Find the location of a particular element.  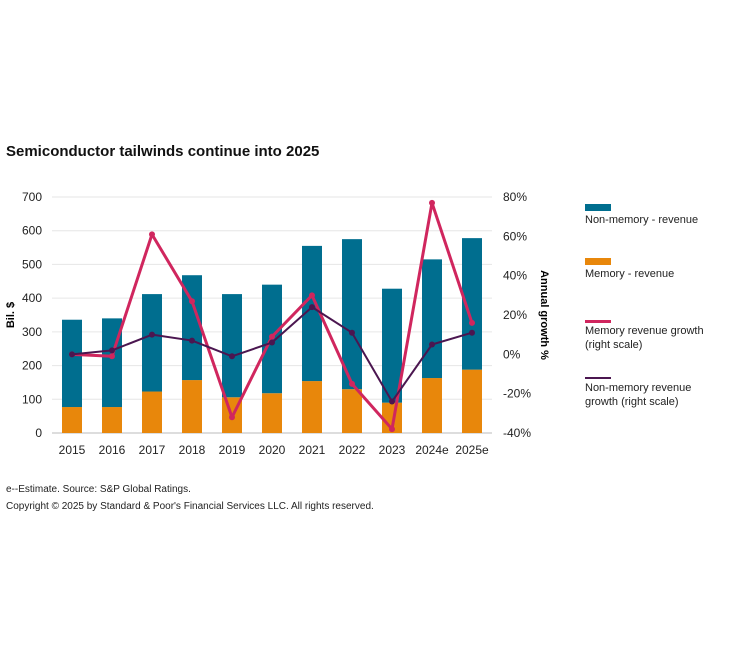

y-tick-label: 600 is located at coordinates (32, 231).